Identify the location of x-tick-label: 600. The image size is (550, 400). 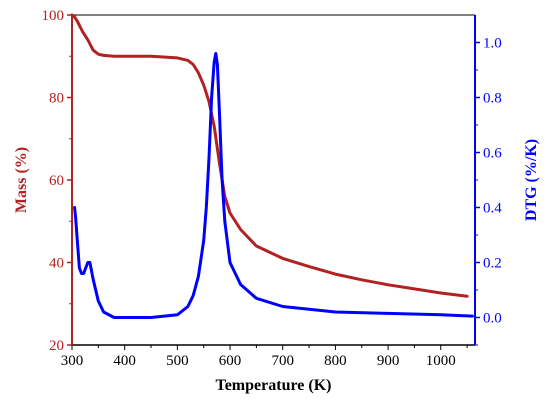
(230, 361).